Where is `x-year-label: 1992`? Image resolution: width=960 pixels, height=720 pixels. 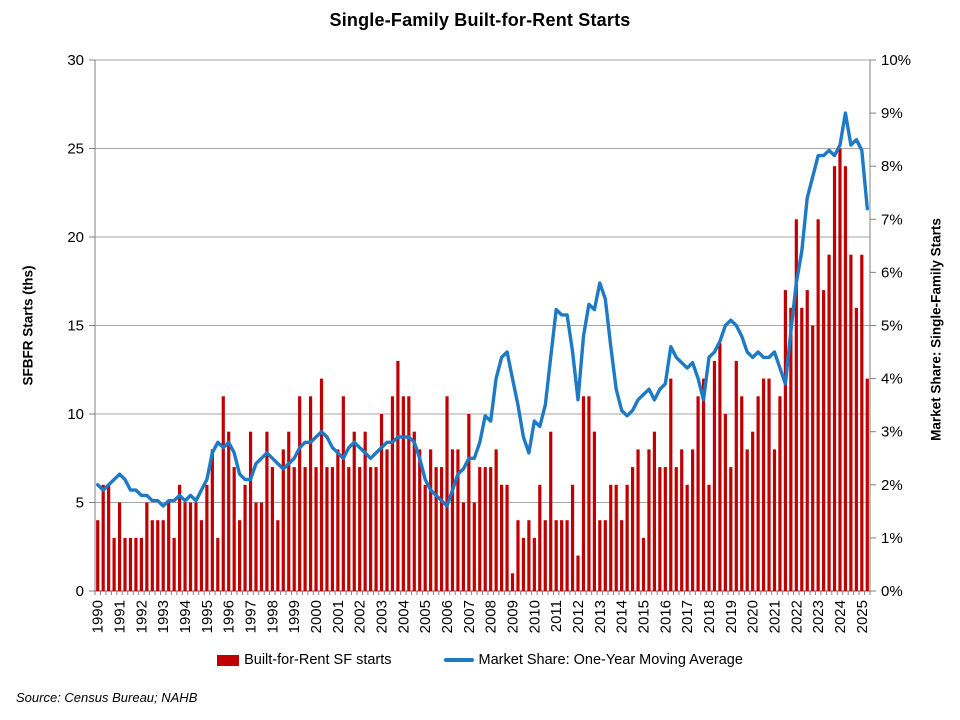 x-year-label: 1992 is located at coordinates (141, 616).